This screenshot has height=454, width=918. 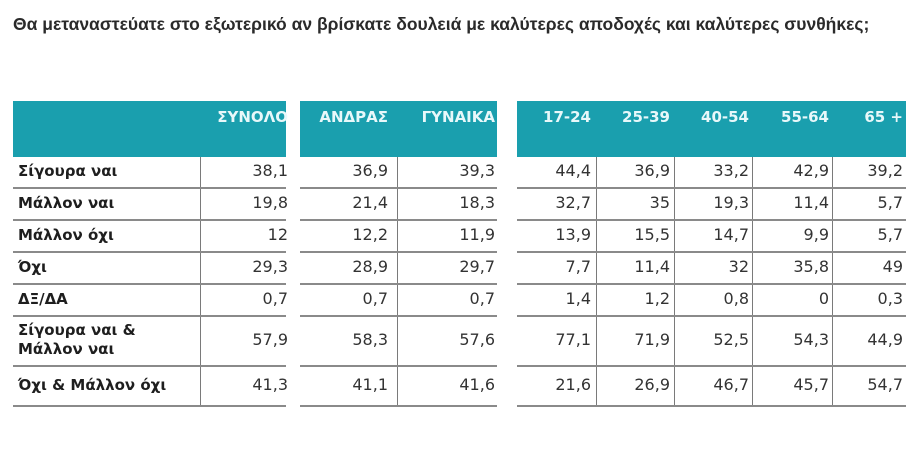 I want to click on cell-value: 13,9, so click(x=573, y=234).